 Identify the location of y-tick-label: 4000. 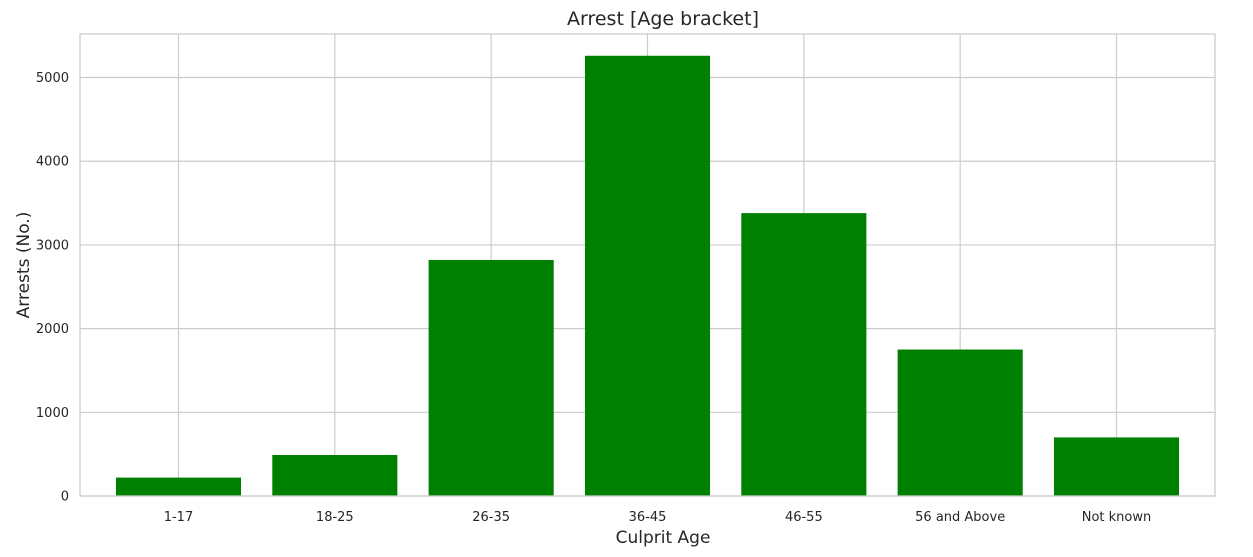
(52, 162).